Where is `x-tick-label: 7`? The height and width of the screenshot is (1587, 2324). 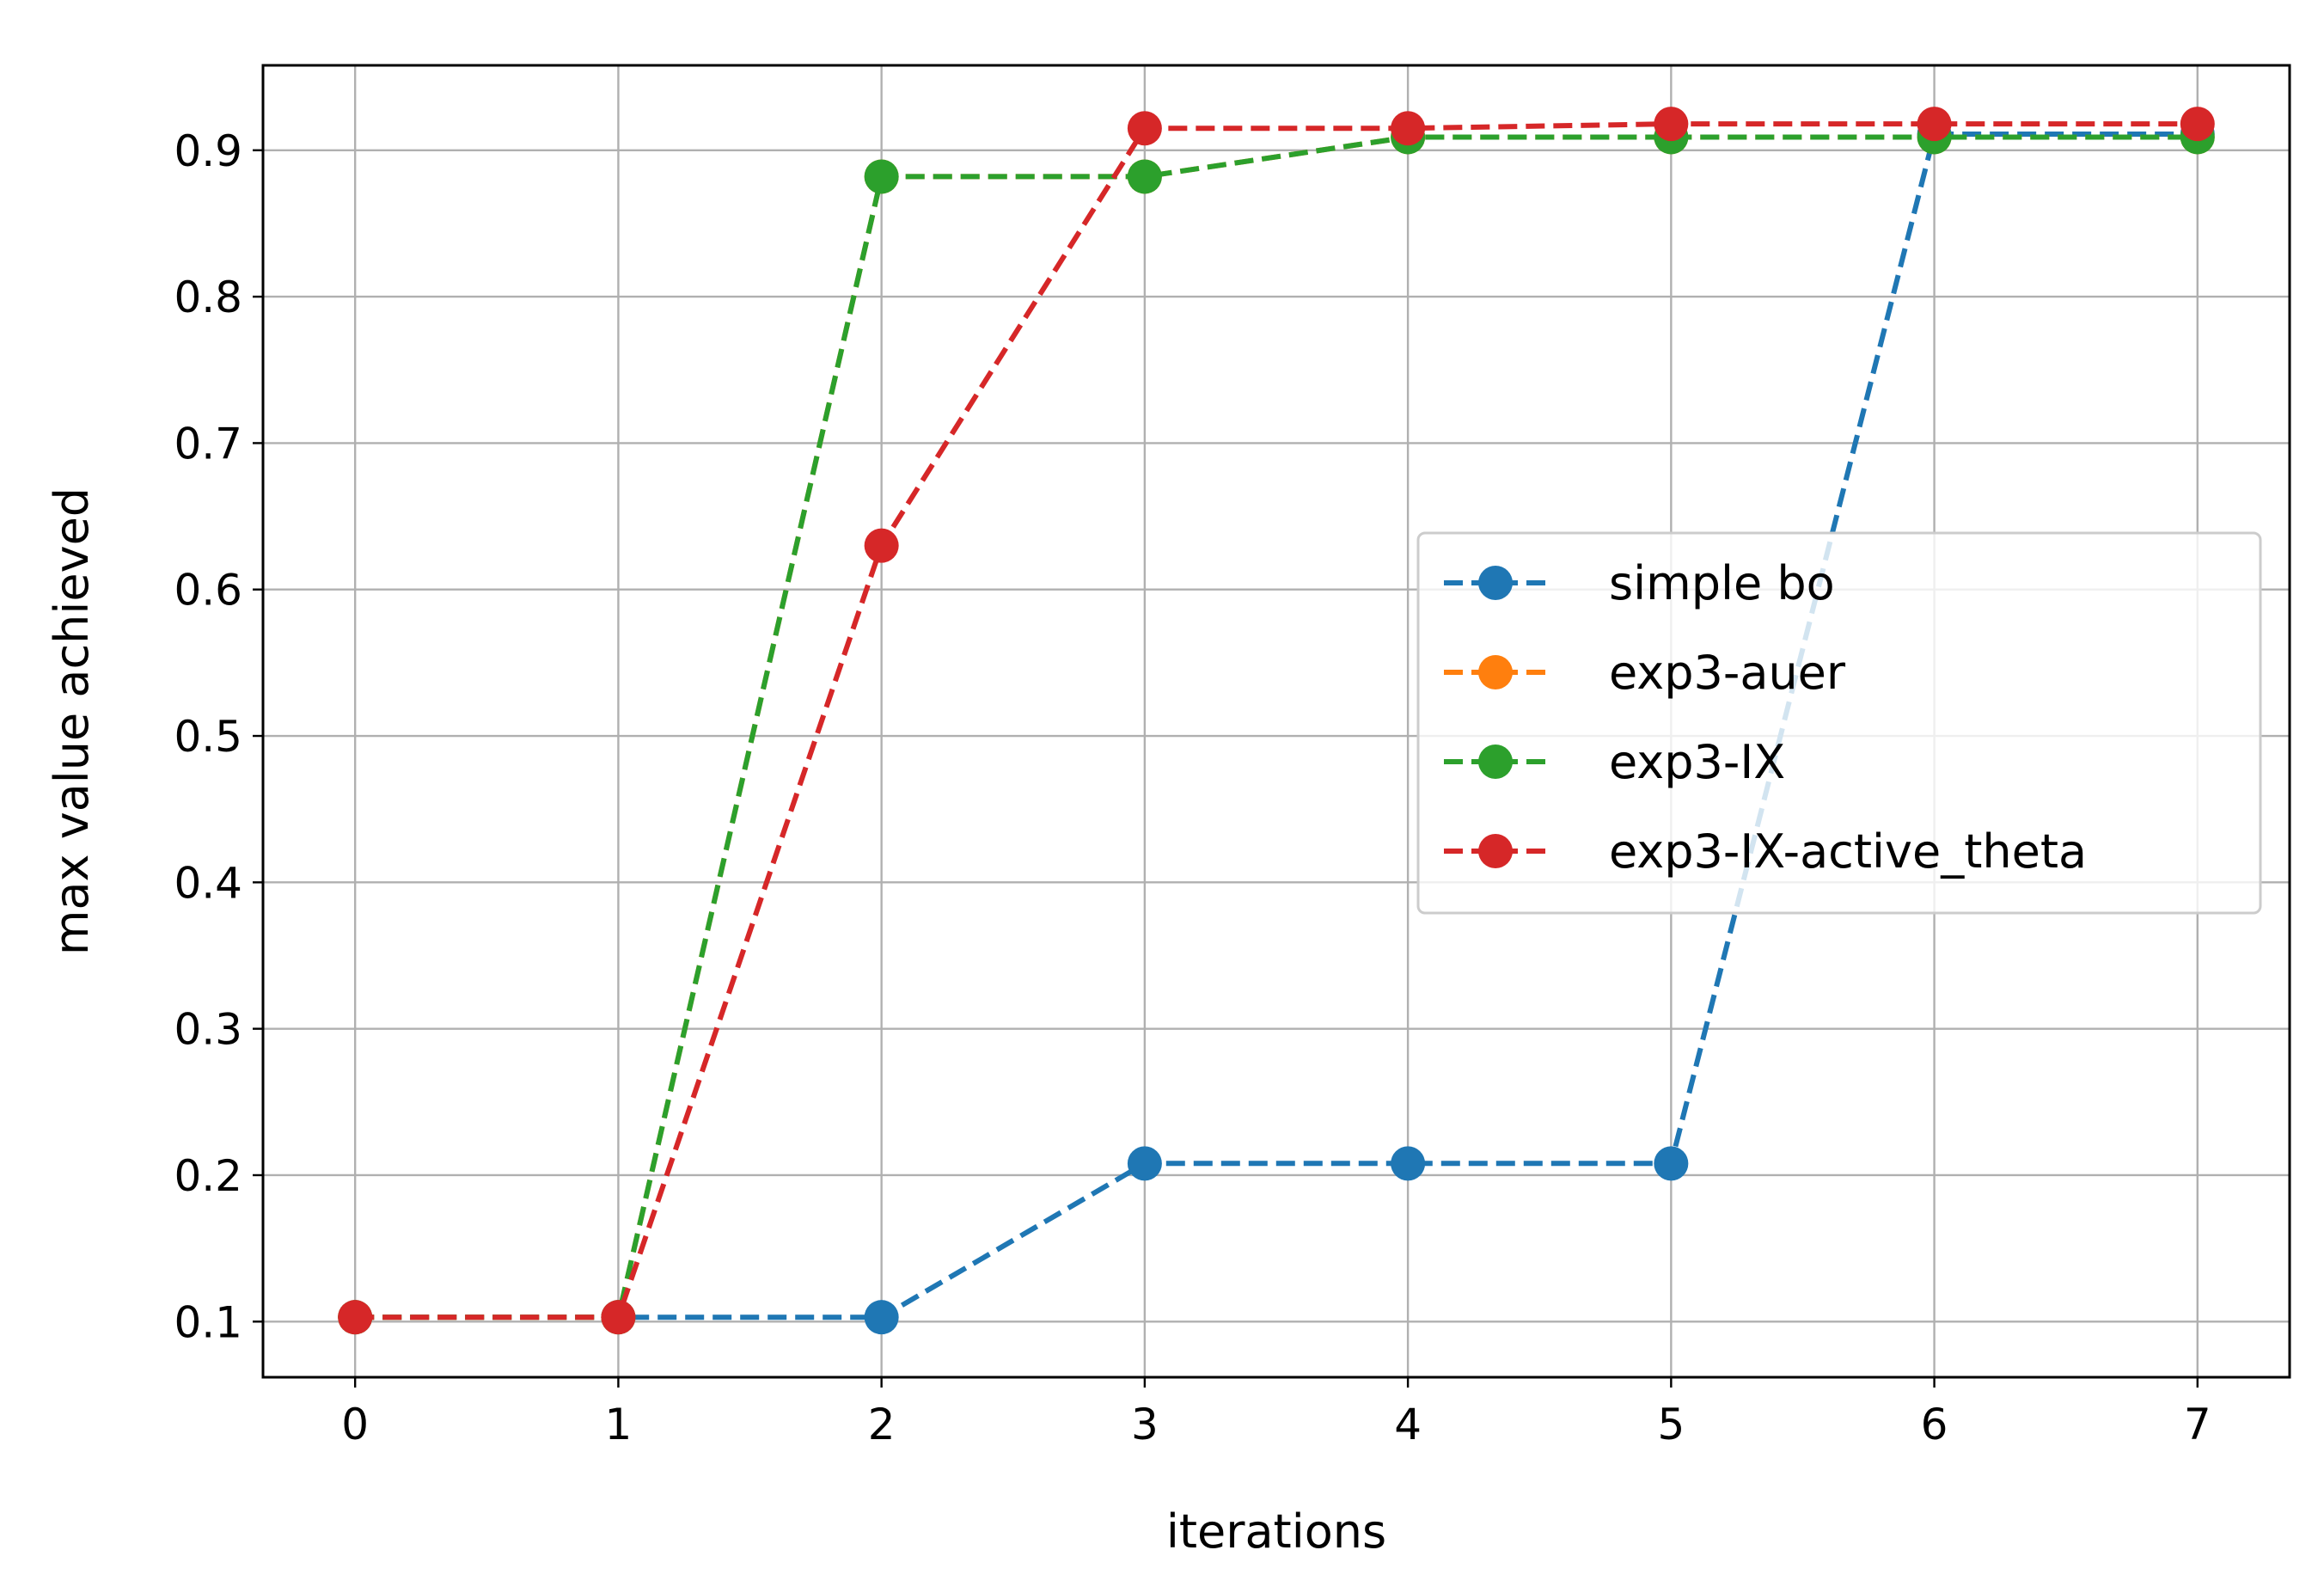 x-tick-label: 7 is located at coordinates (2197, 1425).